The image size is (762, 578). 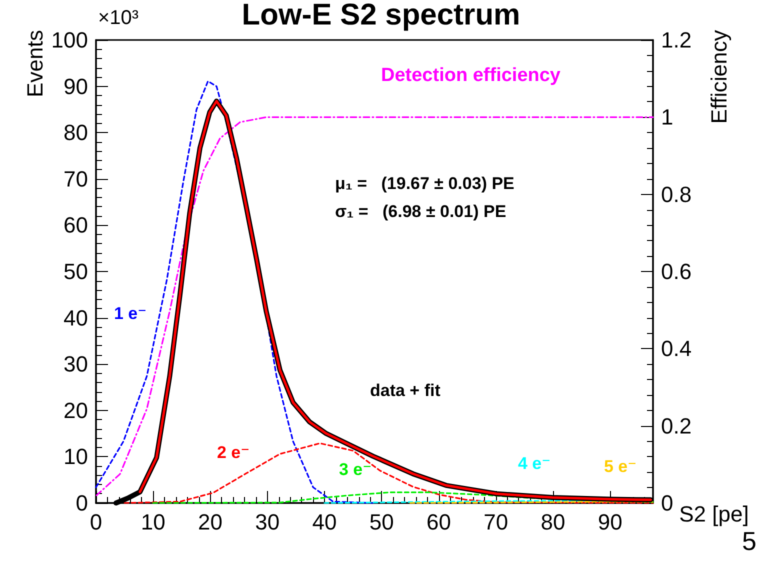 I want to click on x-tick-label: 20, so click(x=210, y=522).